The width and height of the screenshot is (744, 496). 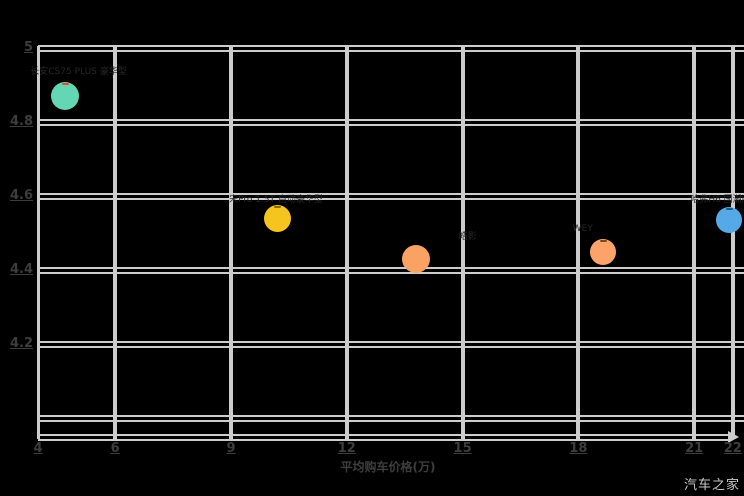 What do you see at coordinates (21, 195) in the screenshot?
I see `y-tick-label: 4.6` at bounding box center [21, 195].